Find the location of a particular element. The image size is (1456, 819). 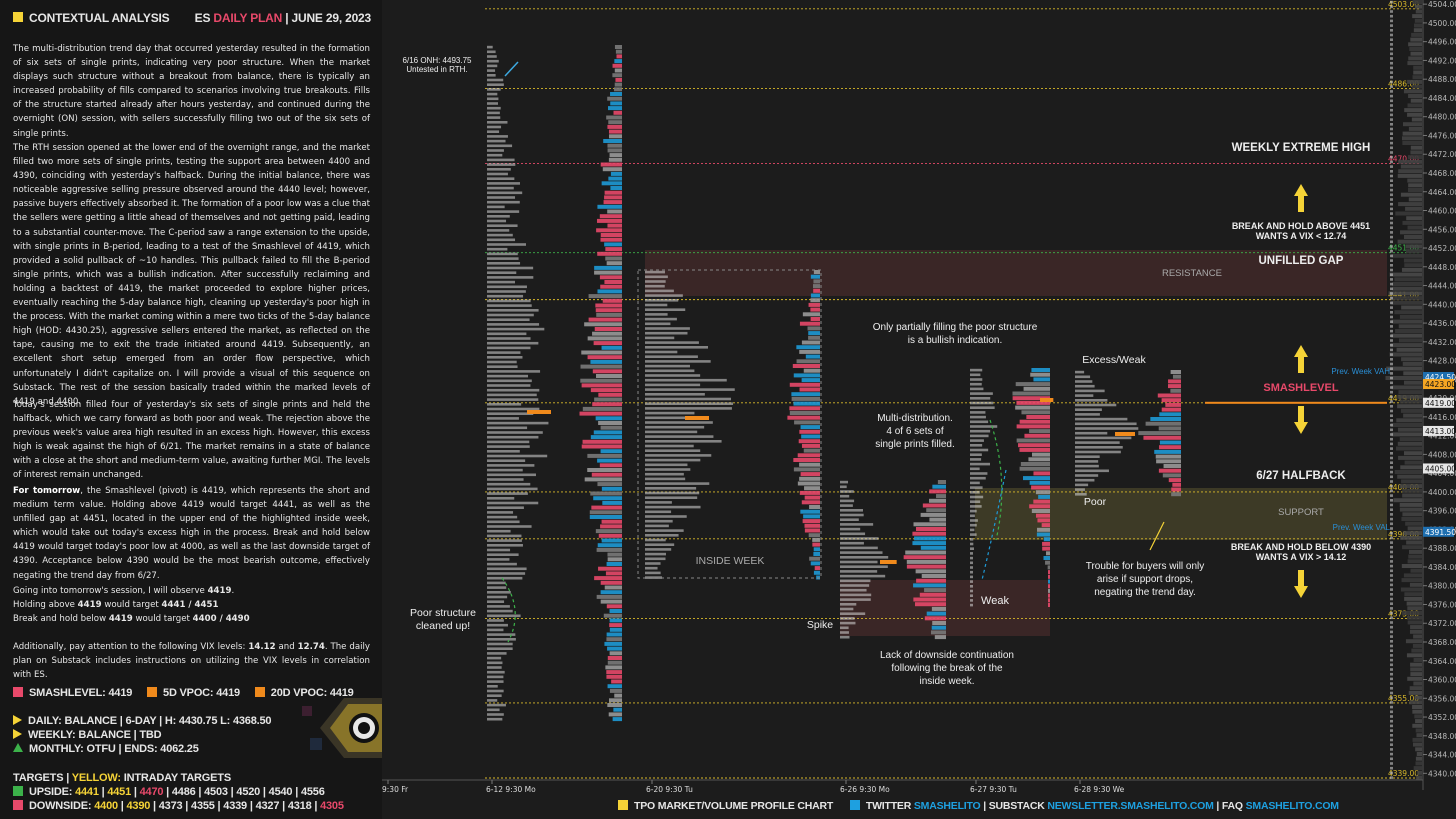

price-tag-label: 4424.50 is located at coordinates (1440, 377).